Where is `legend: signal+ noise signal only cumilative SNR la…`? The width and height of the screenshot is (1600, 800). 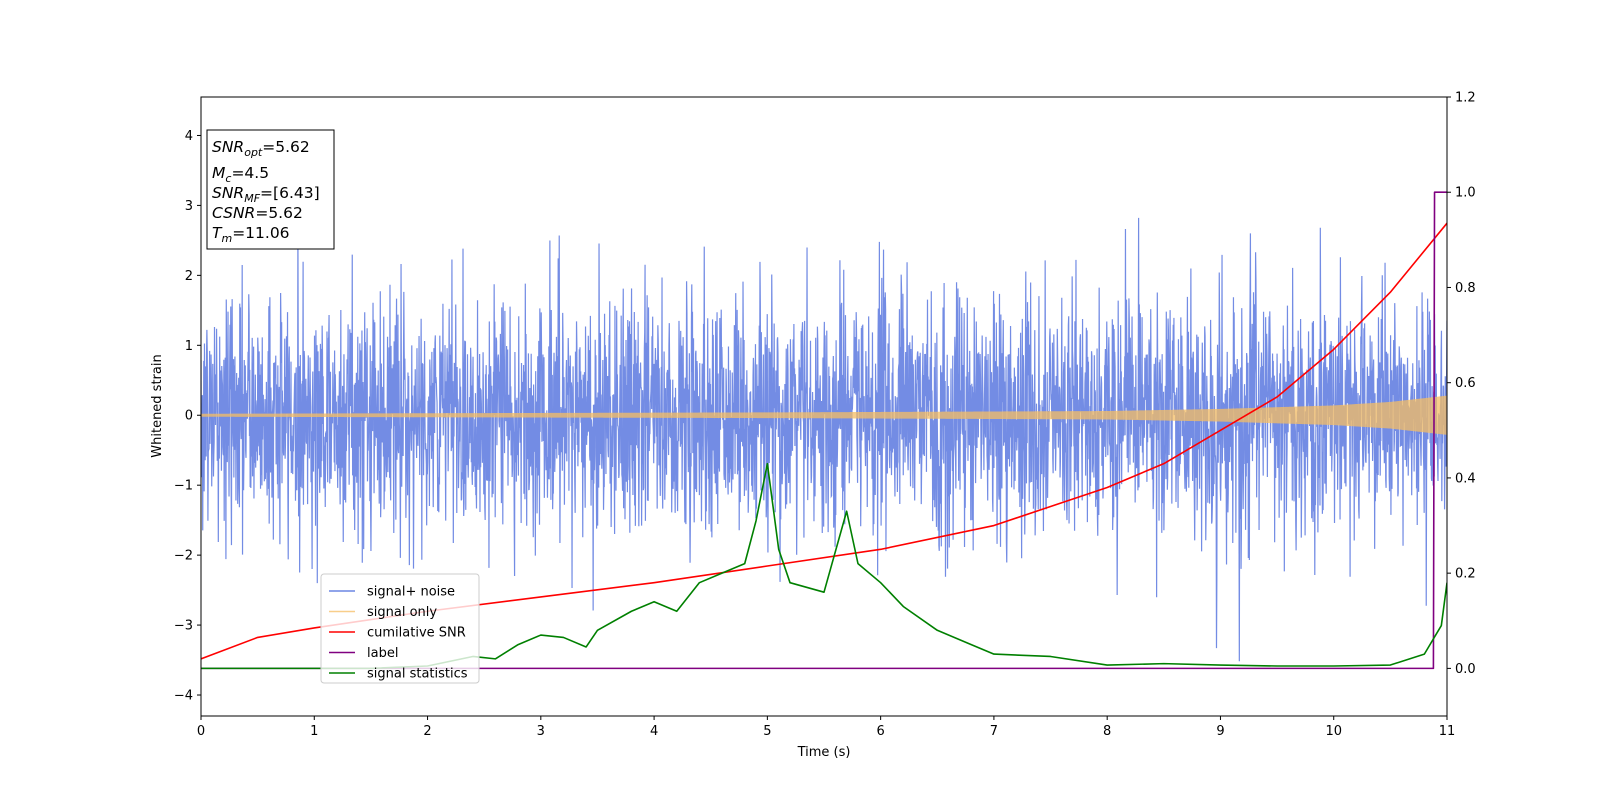 legend: signal+ noise signal only cumilative SNR la… is located at coordinates (400, 628).